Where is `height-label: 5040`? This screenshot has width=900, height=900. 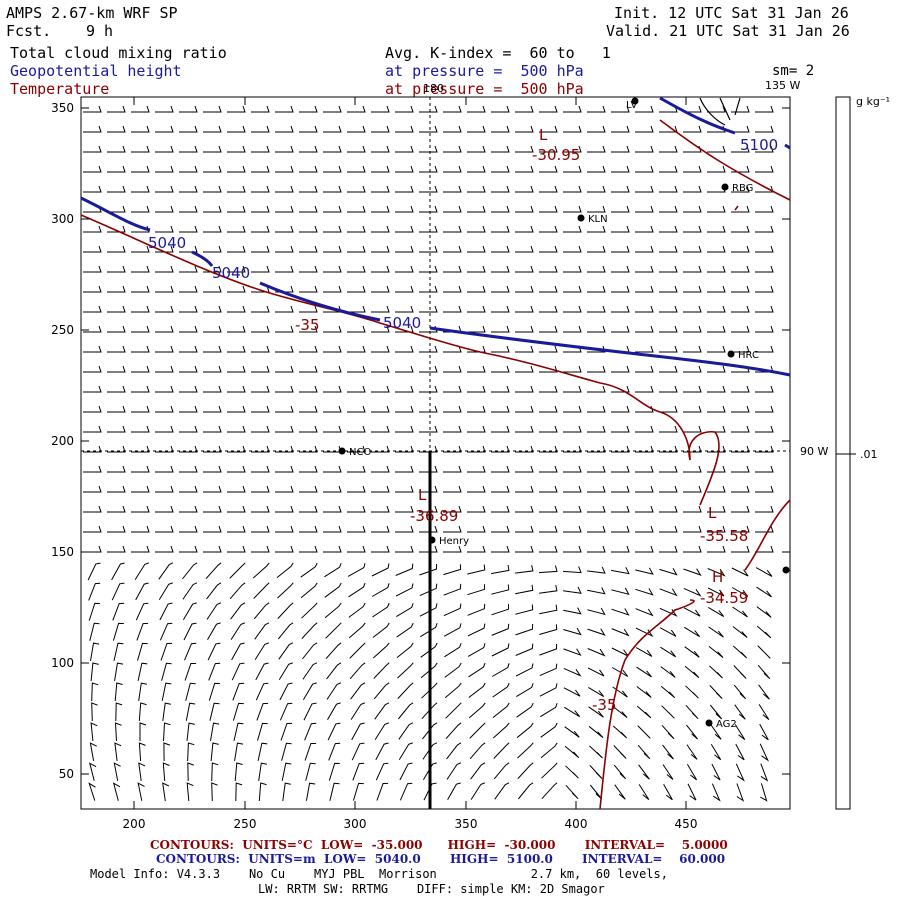
height-label: 5040 is located at coordinates (167, 243).